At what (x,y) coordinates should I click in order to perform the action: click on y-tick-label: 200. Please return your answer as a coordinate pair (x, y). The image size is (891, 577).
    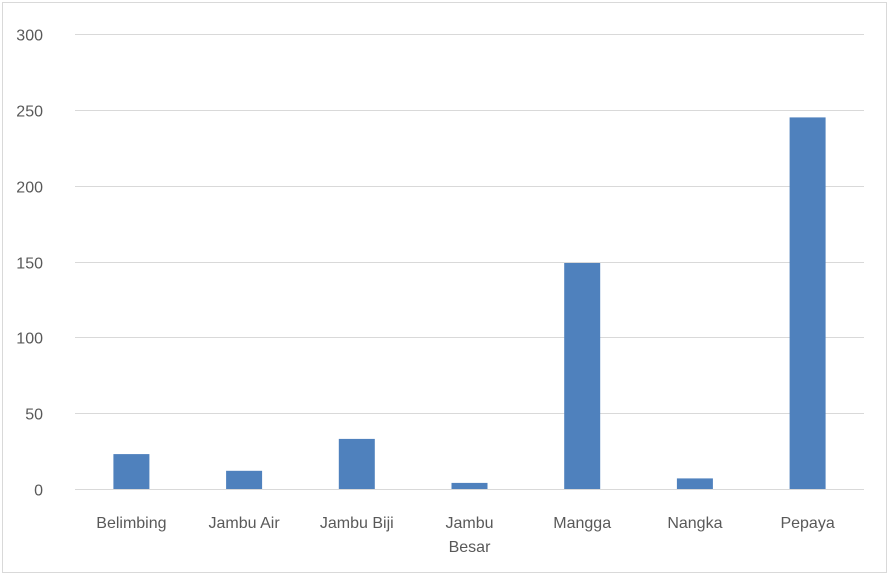
    Looking at the image, I should click on (29, 188).